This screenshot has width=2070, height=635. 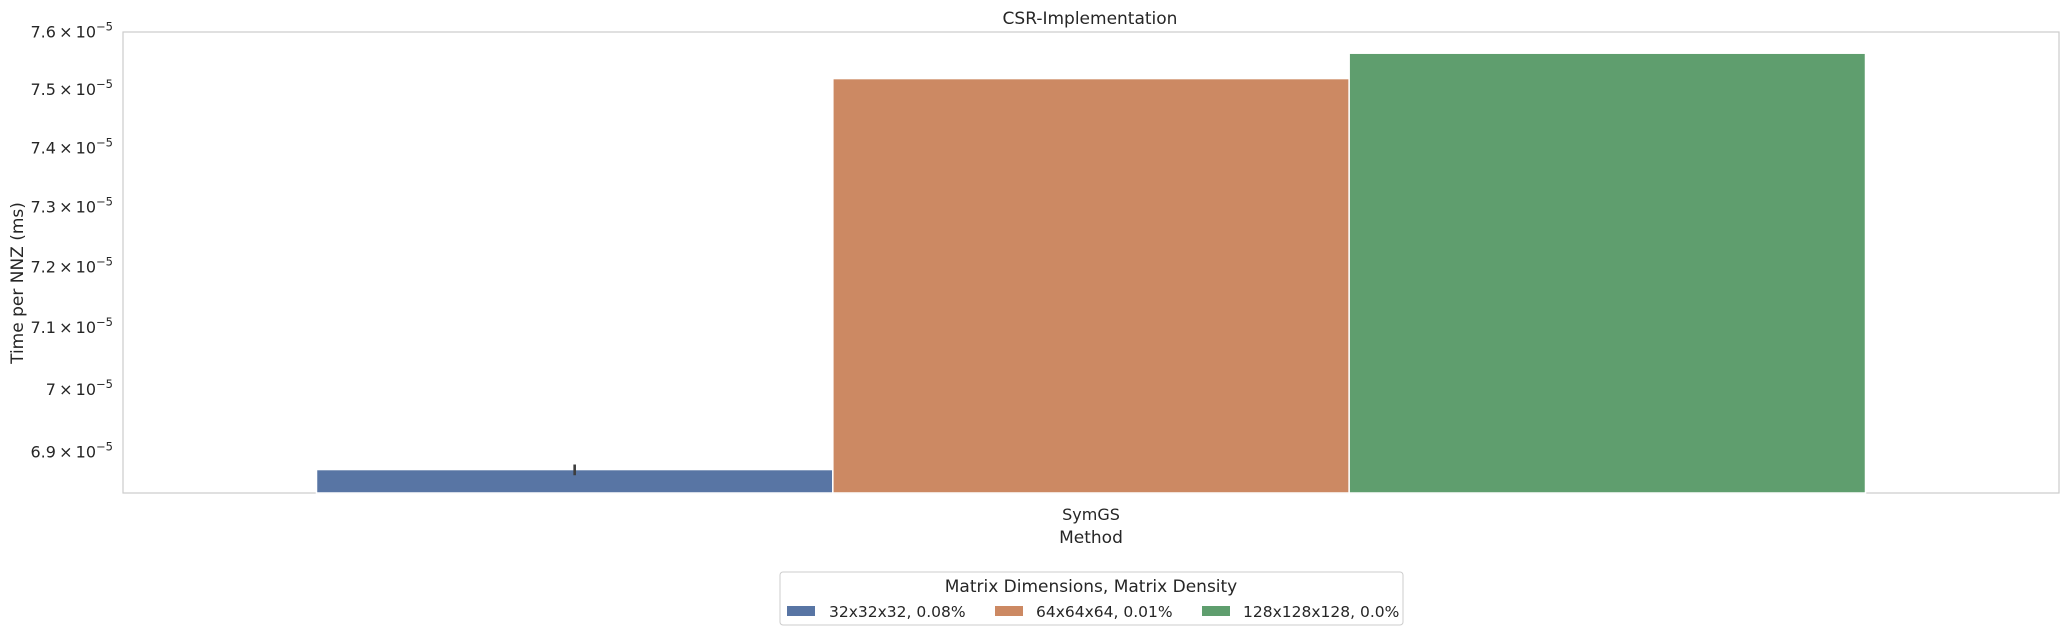 What do you see at coordinates (71, 450) in the screenshot?
I see `y-tick-label: 6.9 × 10⁻⁵` at bounding box center [71, 450].